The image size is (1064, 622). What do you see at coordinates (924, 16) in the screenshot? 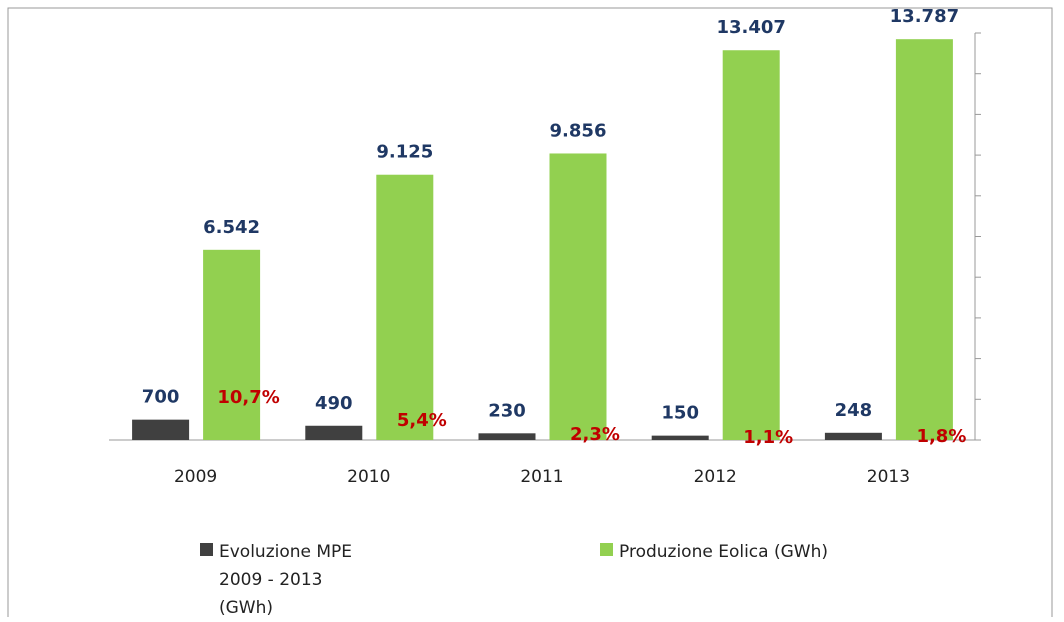
I see `data-label: 13.787` at bounding box center [924, 16].